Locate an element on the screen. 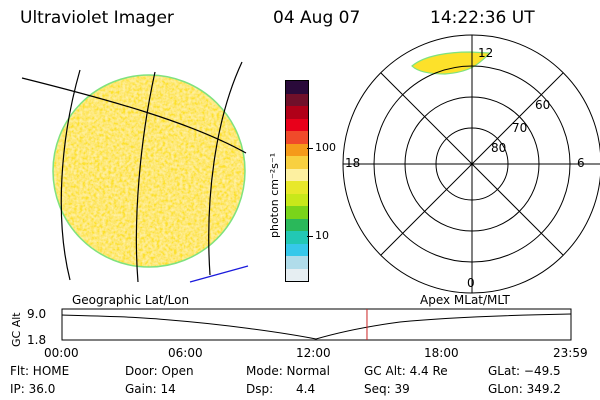 The image size is (600, 400). y-tick-9: 9.0 is located at coordinates (37, 314).